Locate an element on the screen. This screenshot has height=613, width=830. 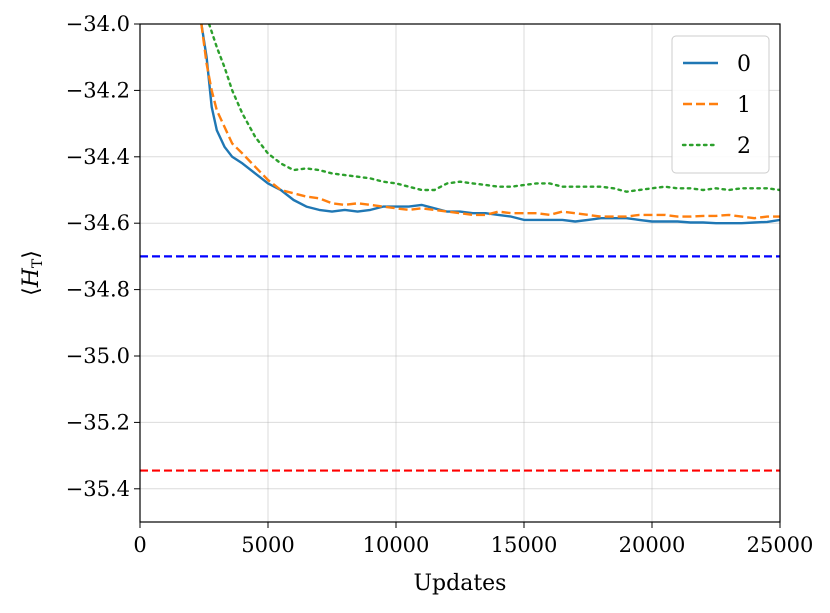
legend-label-0: 0 is located at coordinates (744, 64).